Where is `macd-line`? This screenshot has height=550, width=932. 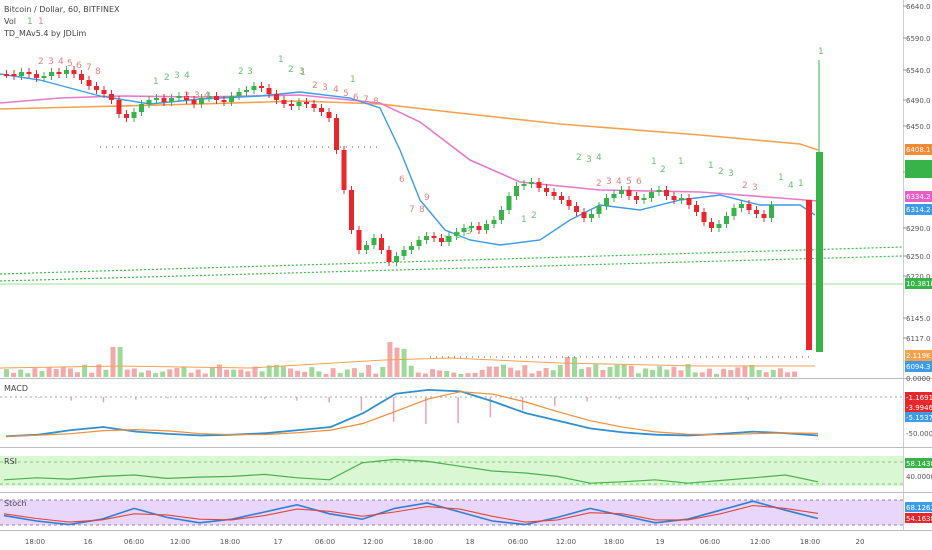 macd-line is located at coordinates (412, 413).